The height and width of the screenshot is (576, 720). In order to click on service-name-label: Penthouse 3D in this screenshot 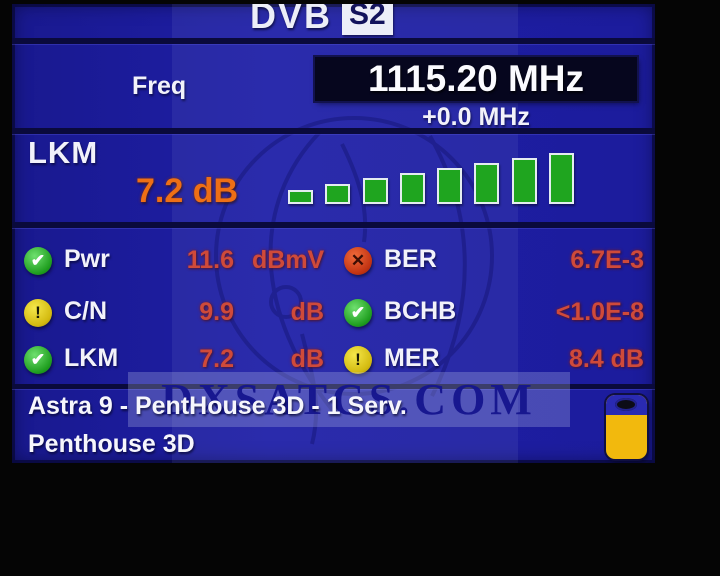, I will do `click(111, 444)`.